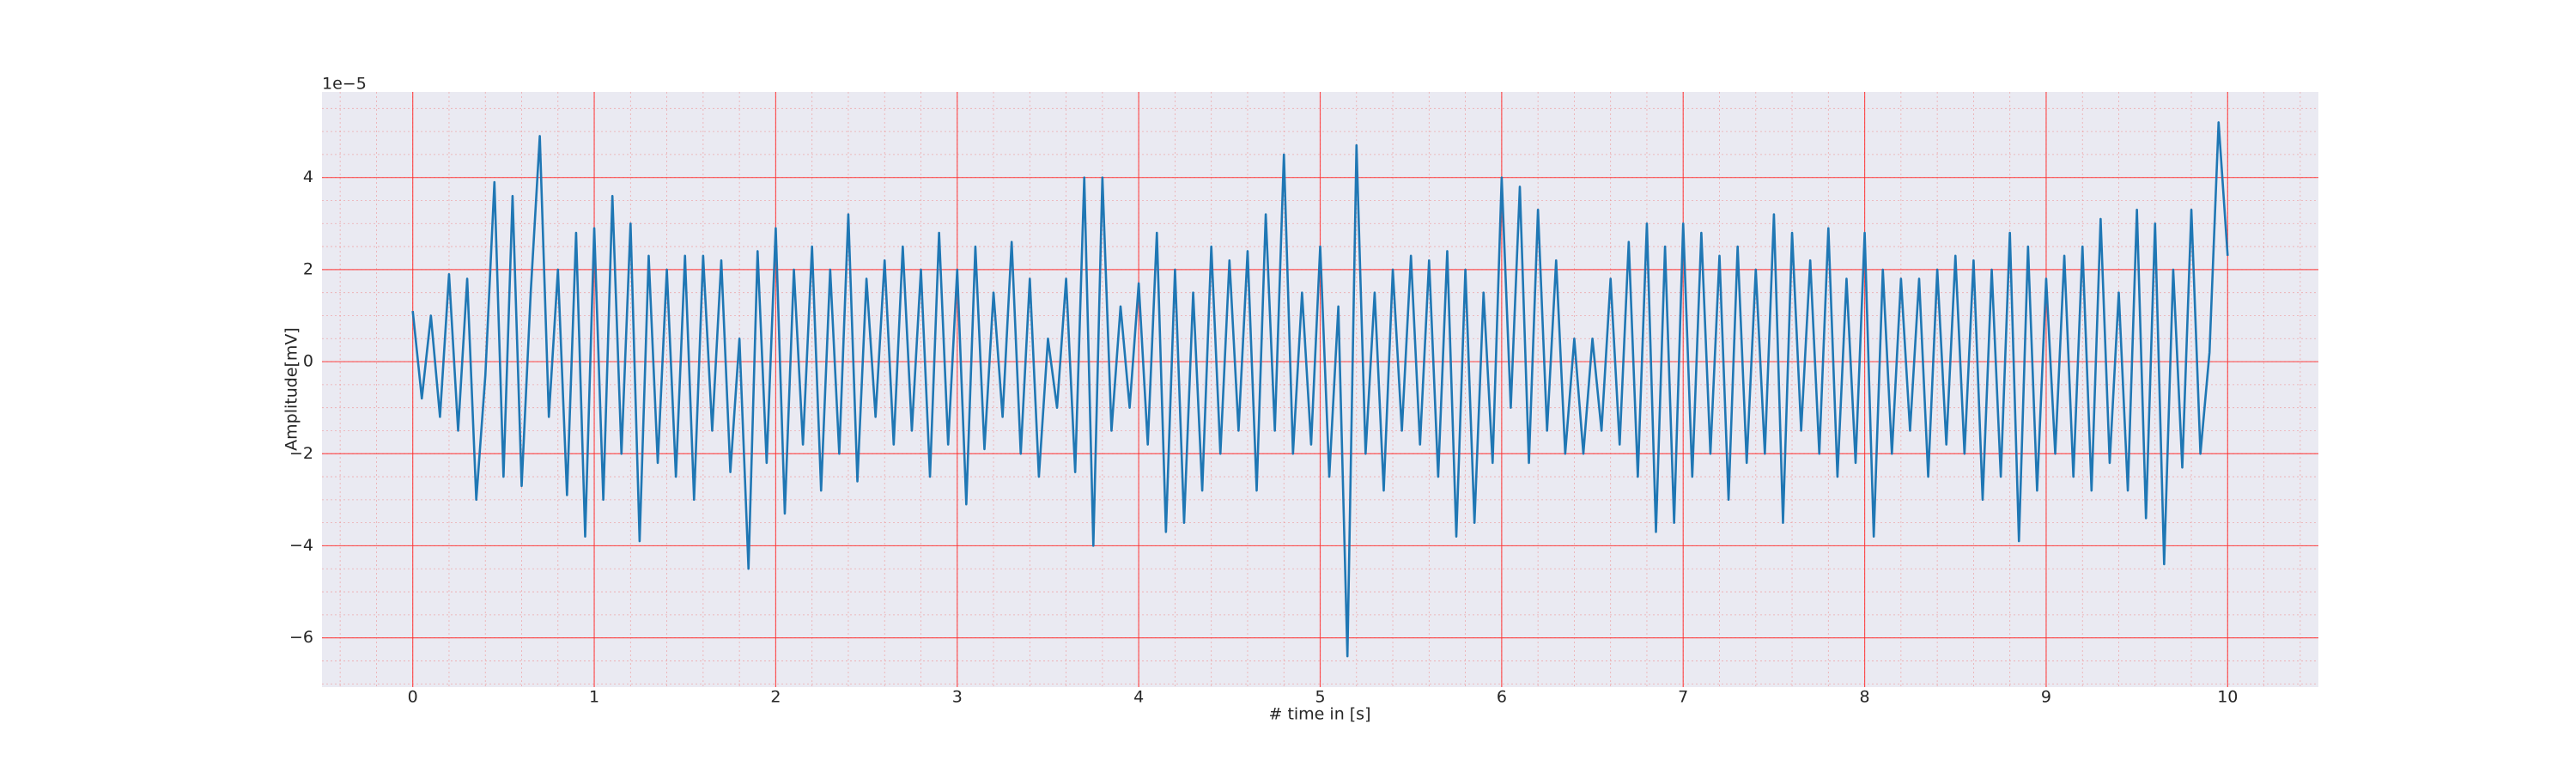 This screenshot has height=773, width=2576. Describe the element at coordinates (308, 176) in the screenshot. I see `y-tick-label: 4` at that location.